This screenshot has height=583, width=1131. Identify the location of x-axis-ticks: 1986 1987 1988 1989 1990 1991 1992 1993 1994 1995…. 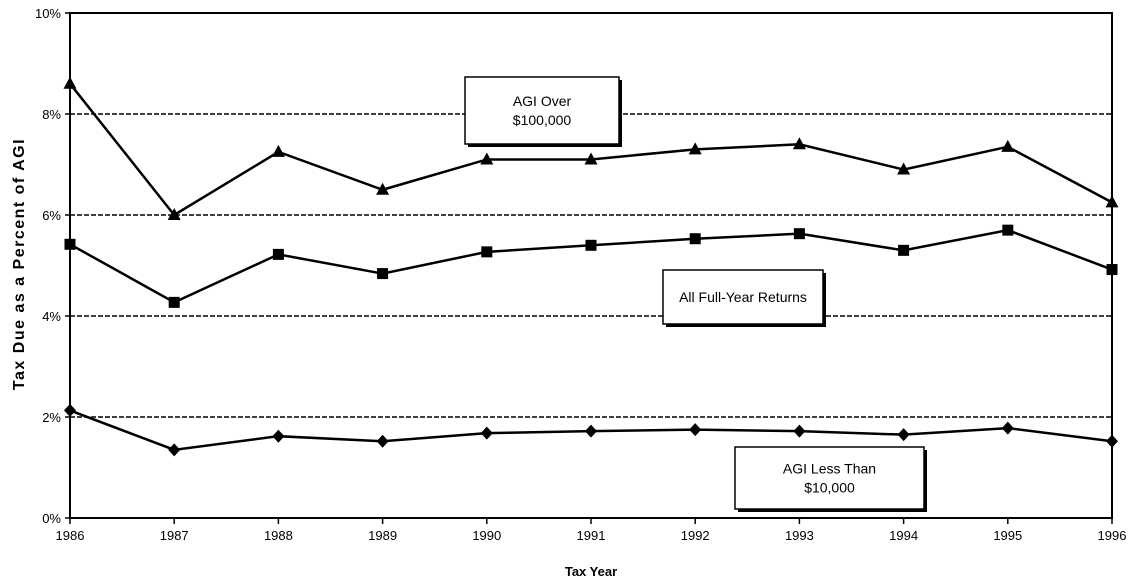
(591, 530).